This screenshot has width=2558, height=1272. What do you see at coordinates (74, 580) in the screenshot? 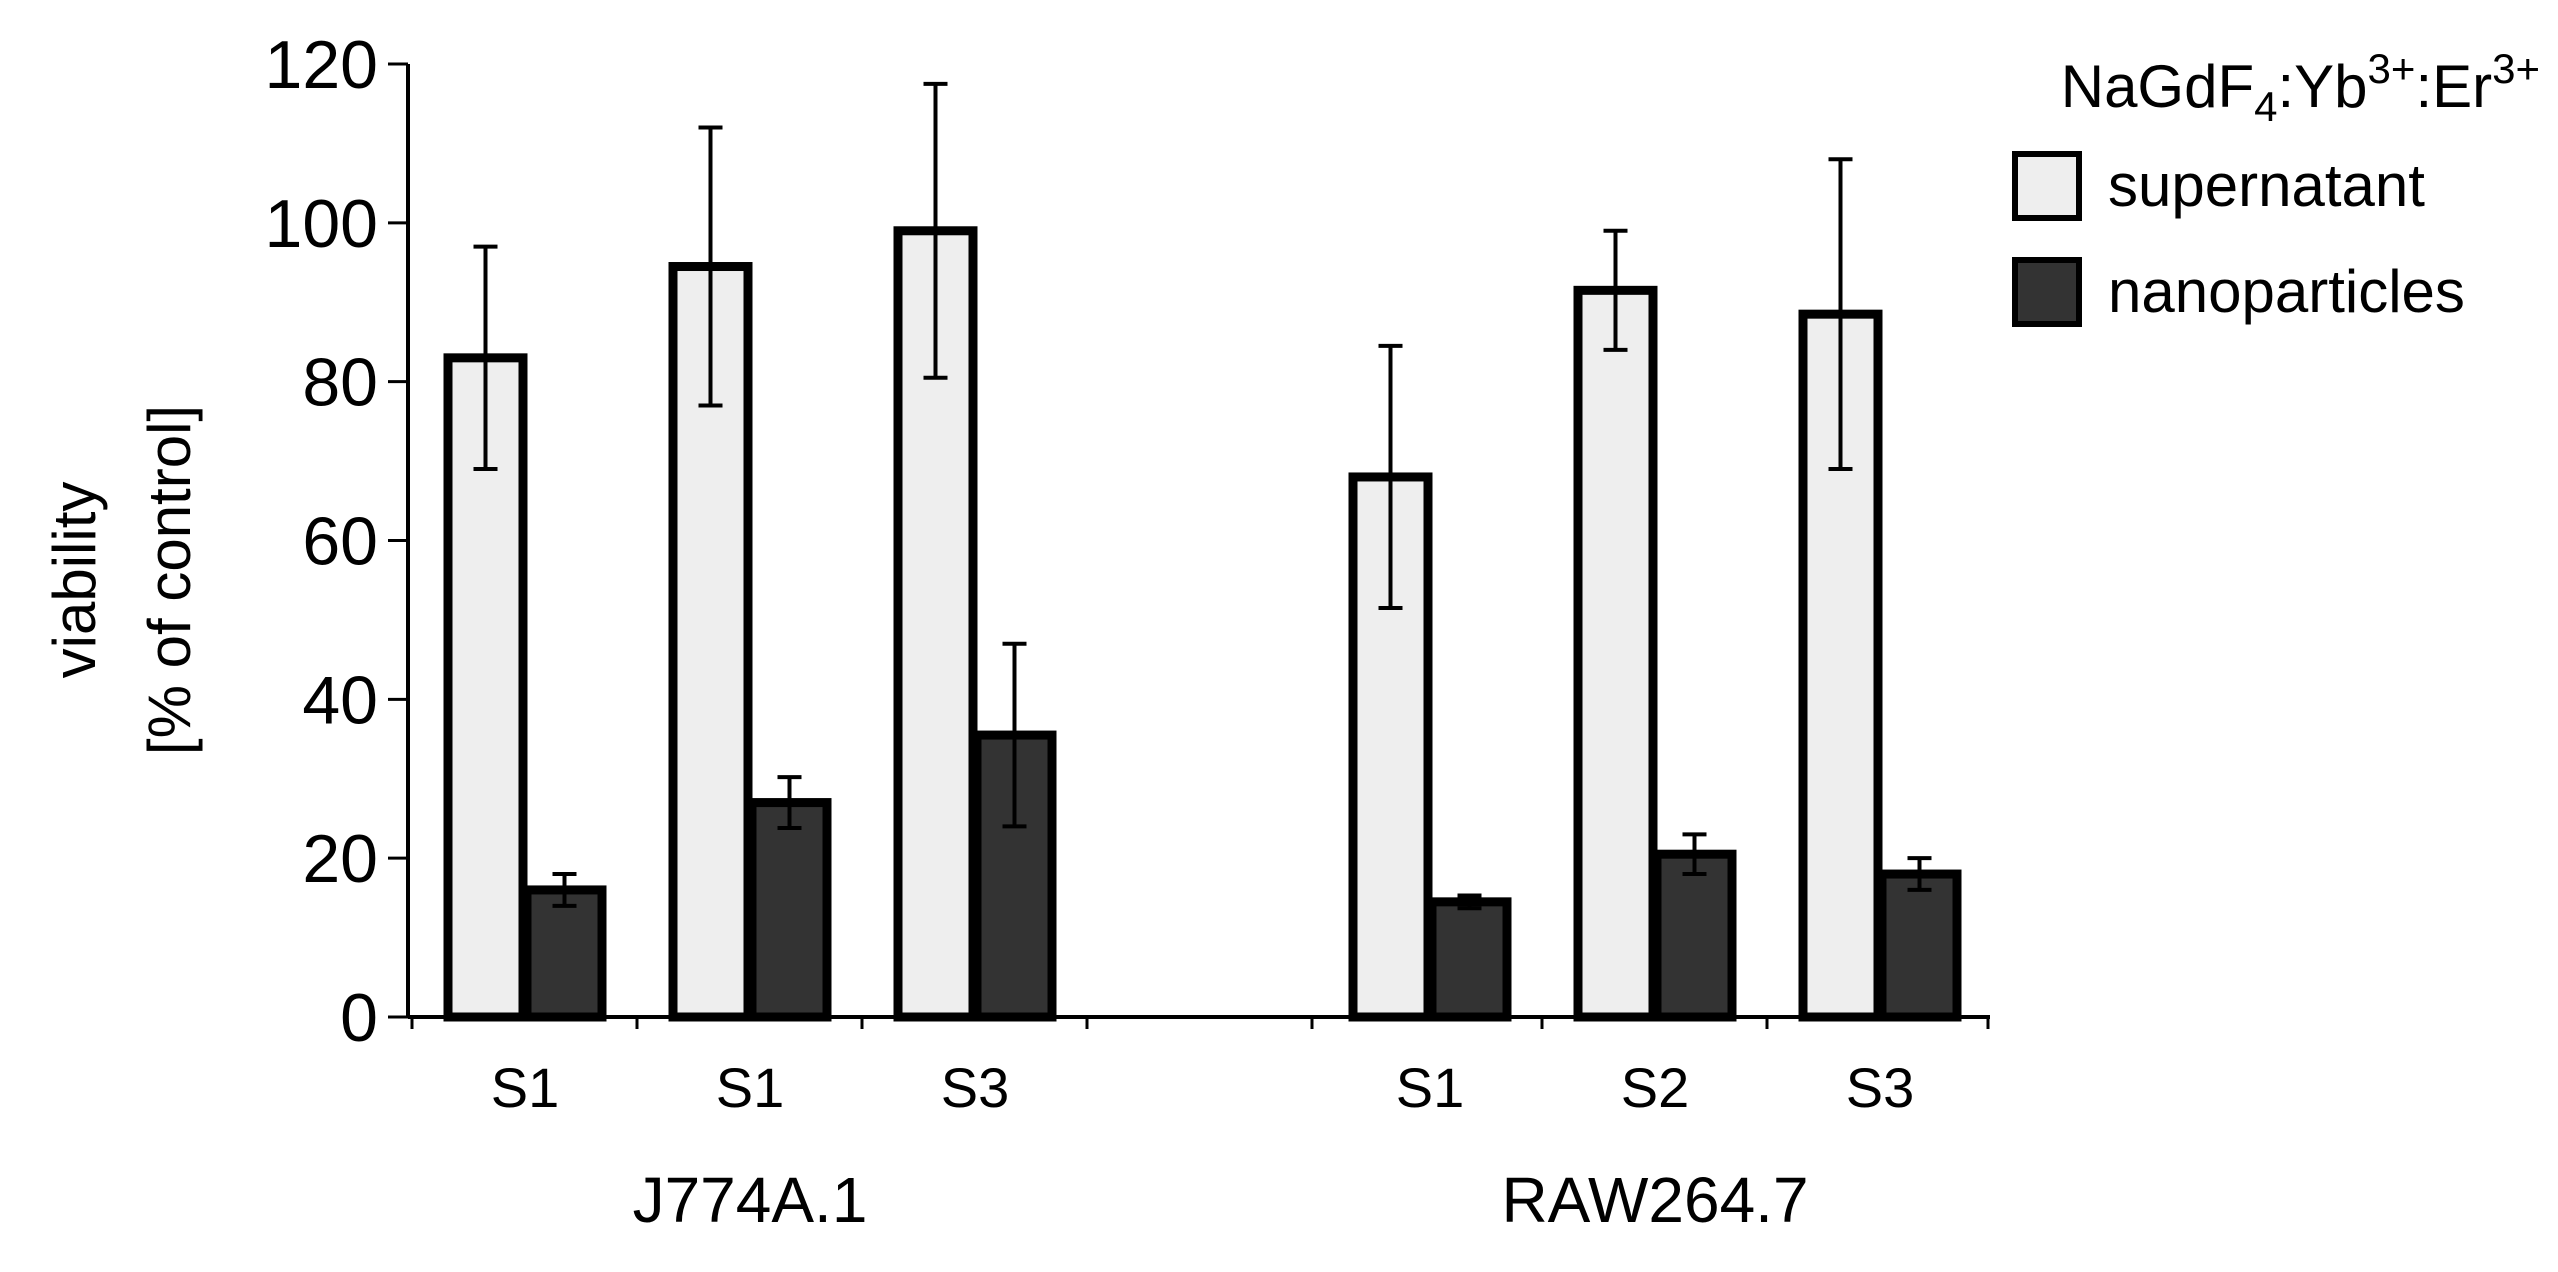
I see `y-axis-title-line1: viability` at bounding box center [74, 580].